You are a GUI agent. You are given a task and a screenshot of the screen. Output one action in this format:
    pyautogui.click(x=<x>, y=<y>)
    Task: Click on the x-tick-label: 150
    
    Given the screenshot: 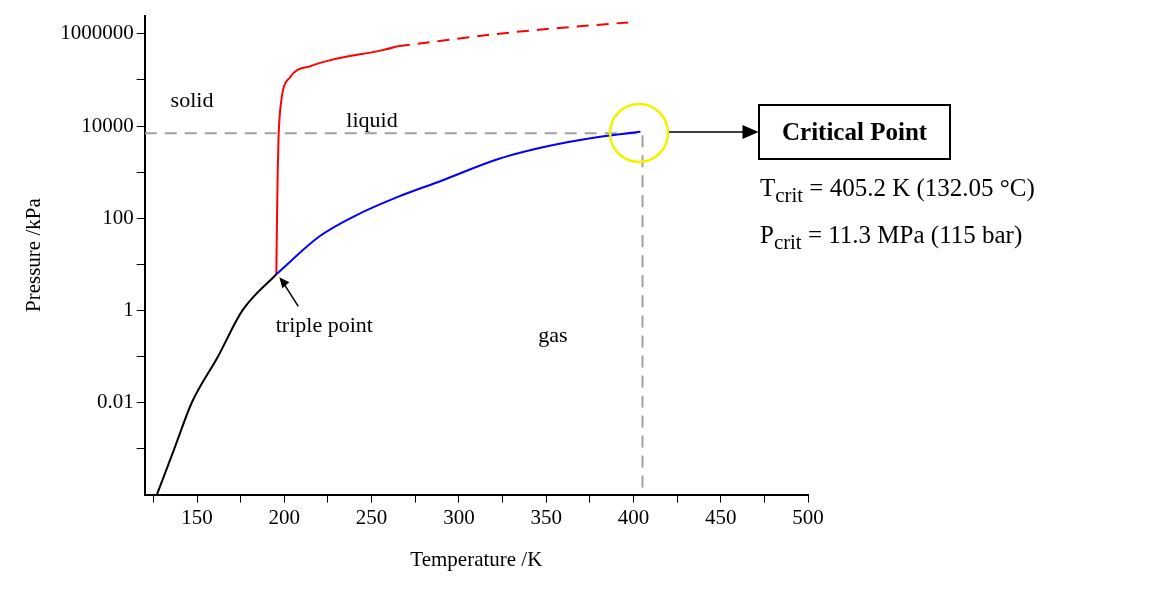 What is the action you would take?
    pyautogui.click(x=197, y=516)
    